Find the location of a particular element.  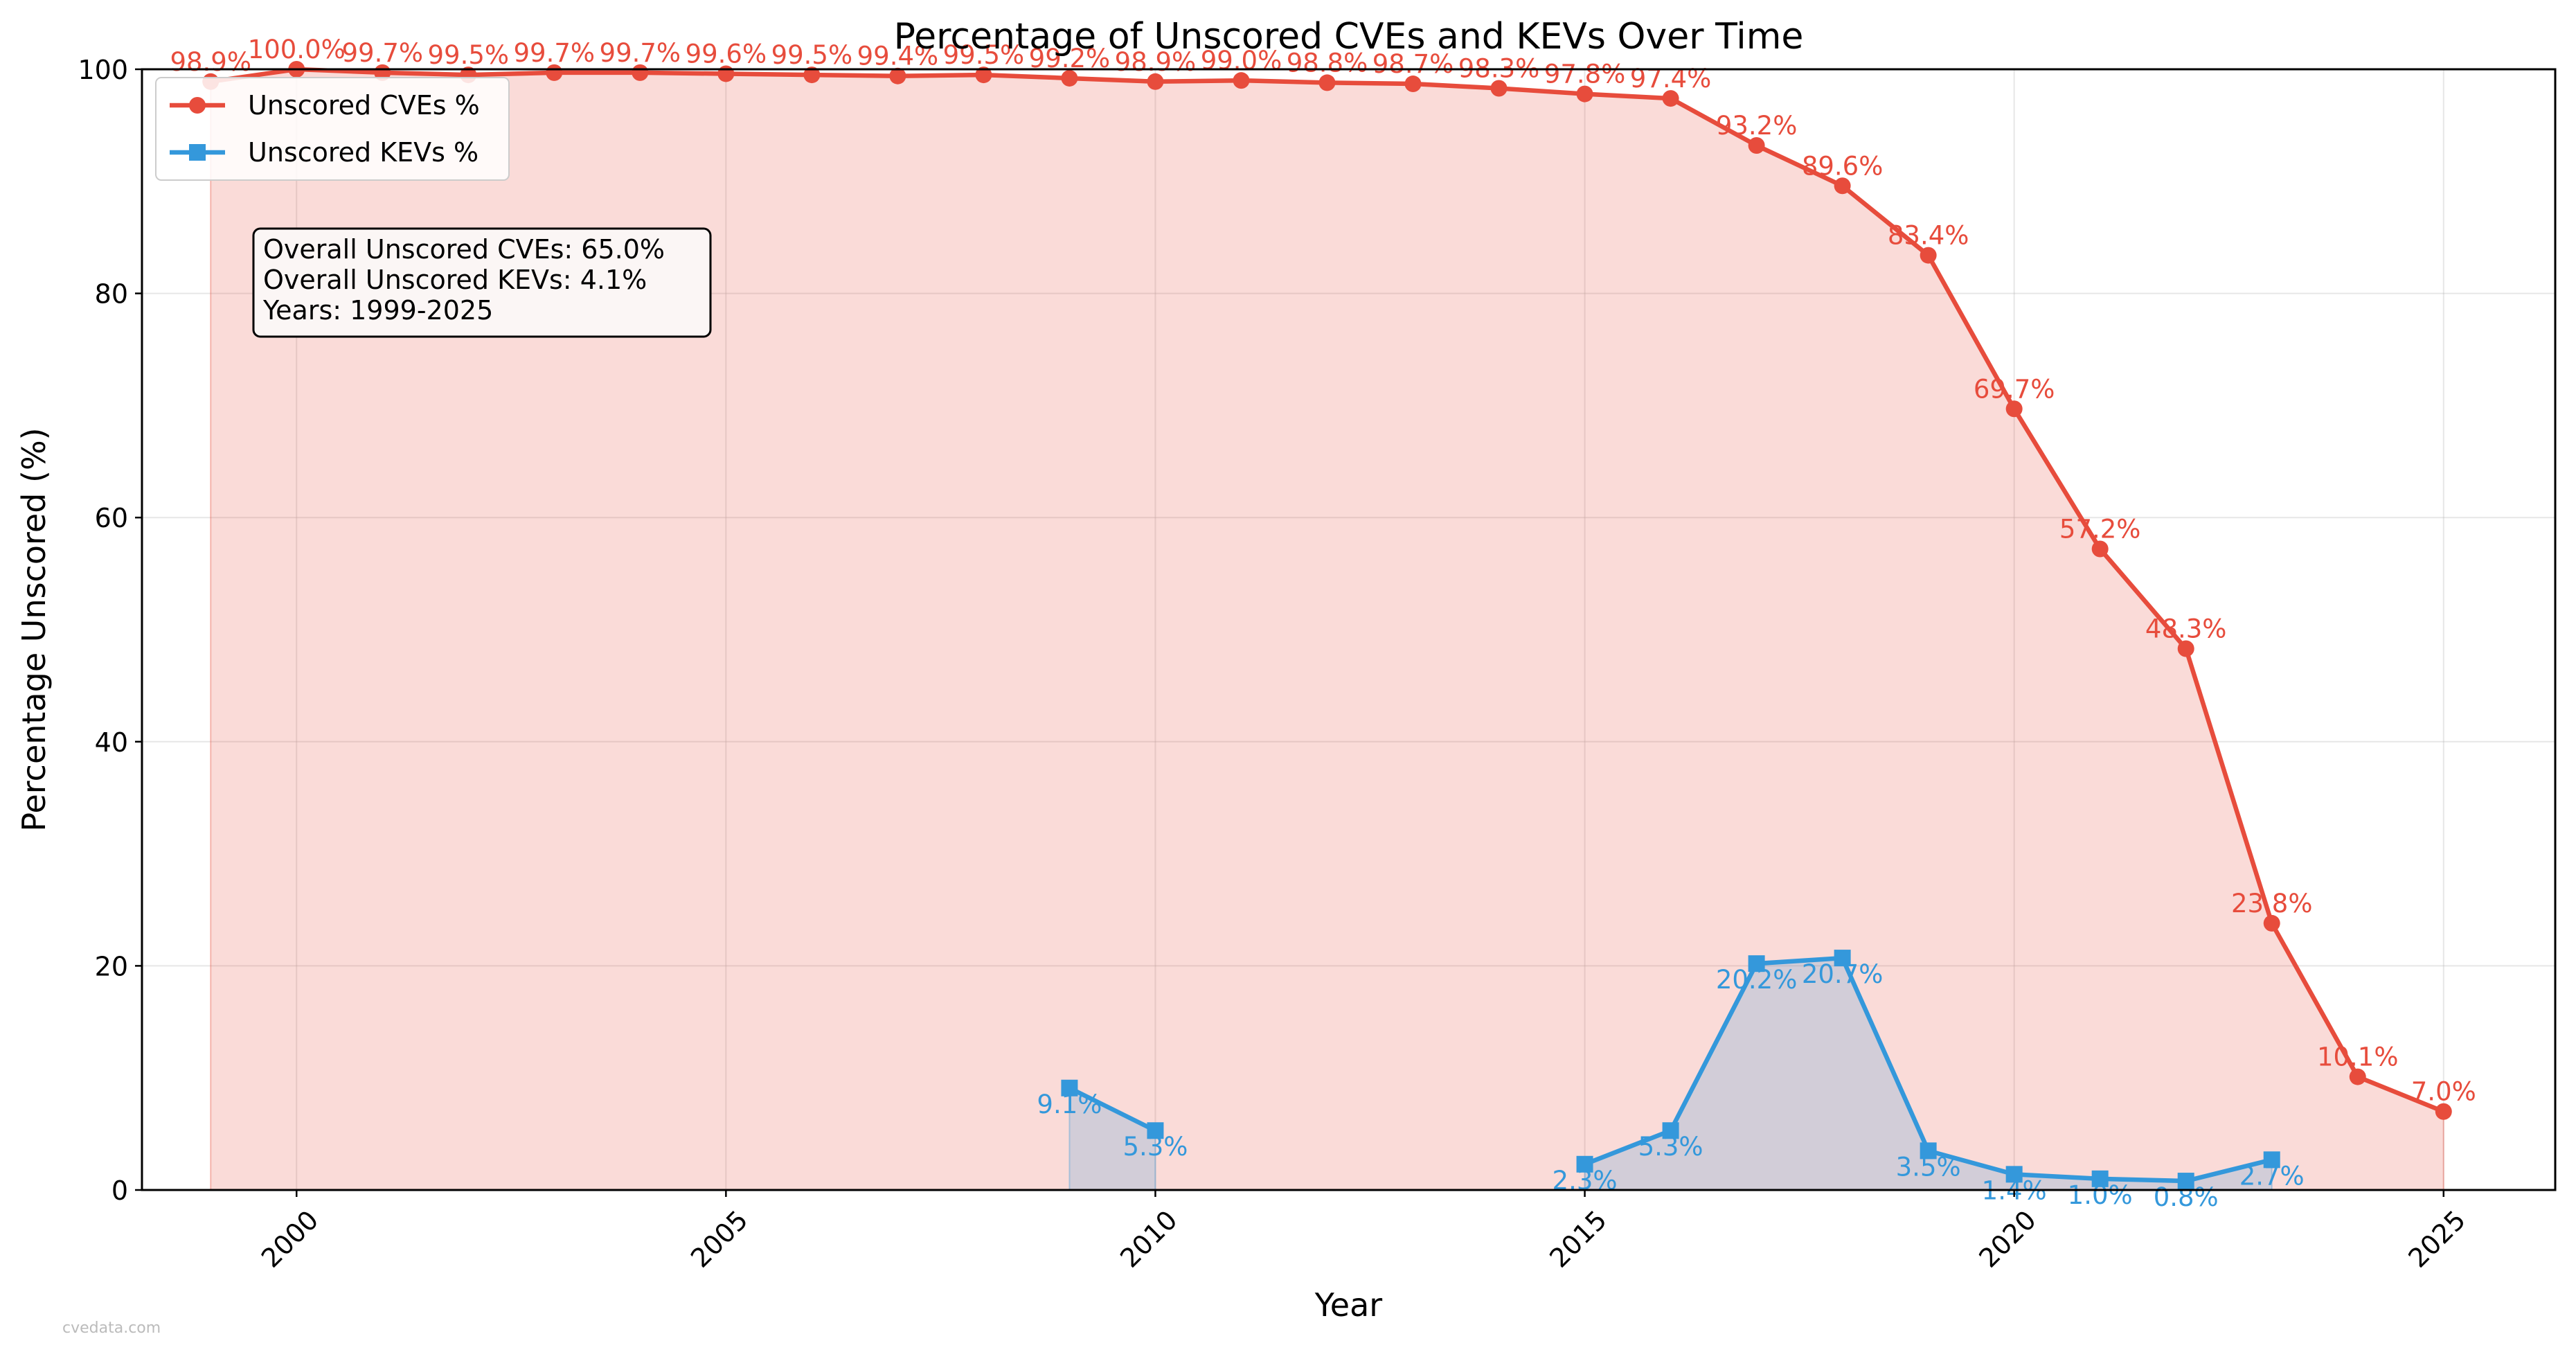

y-tick-label: 20 is located at coordinates (111, 966).